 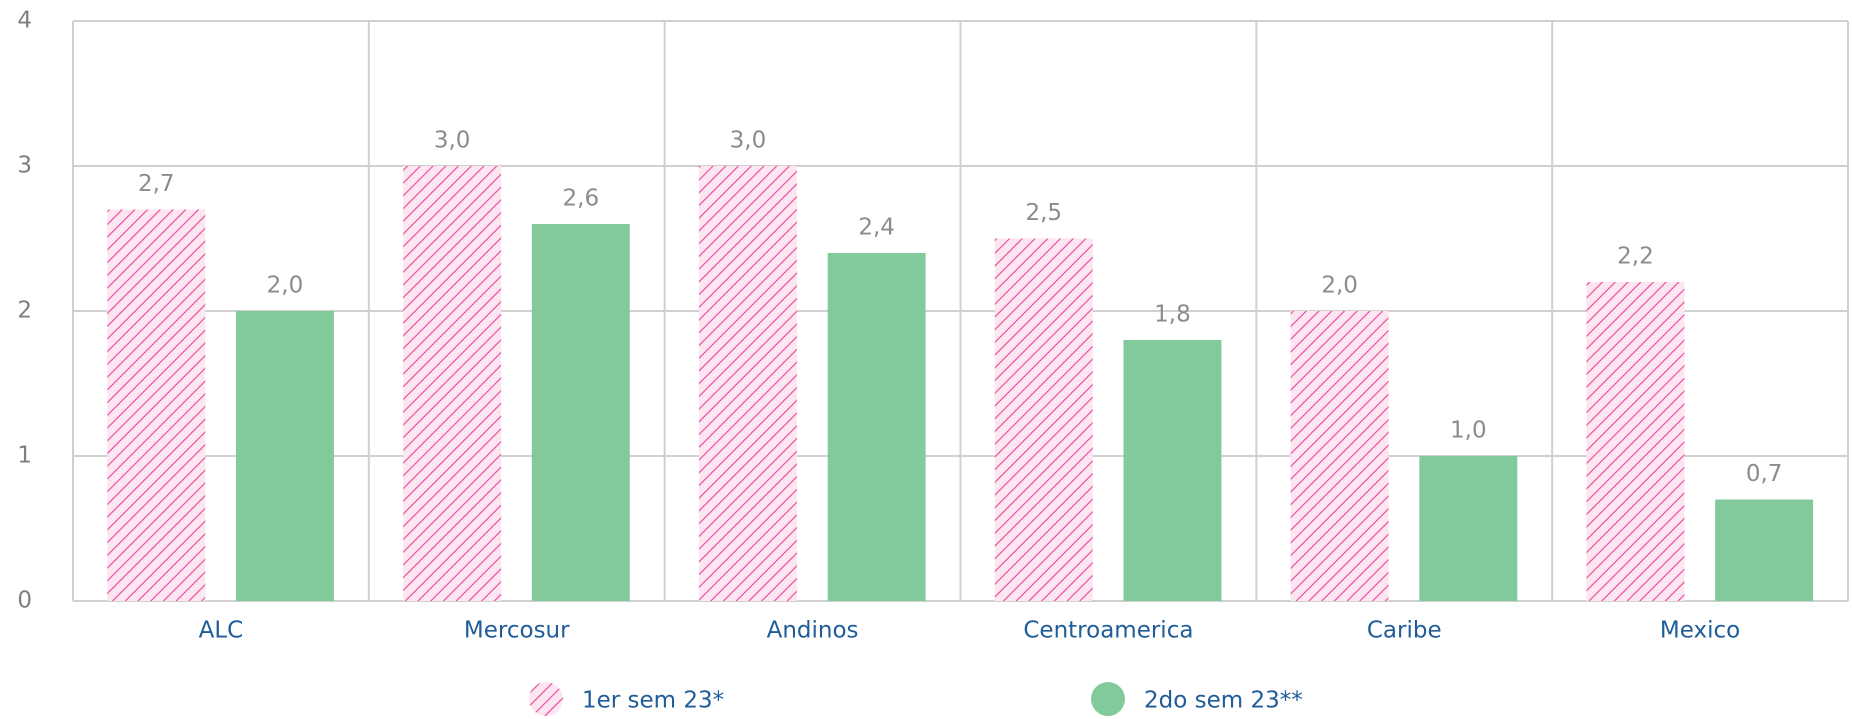 I want to click on value-label: 0,7, so click(x=1764, y=474).